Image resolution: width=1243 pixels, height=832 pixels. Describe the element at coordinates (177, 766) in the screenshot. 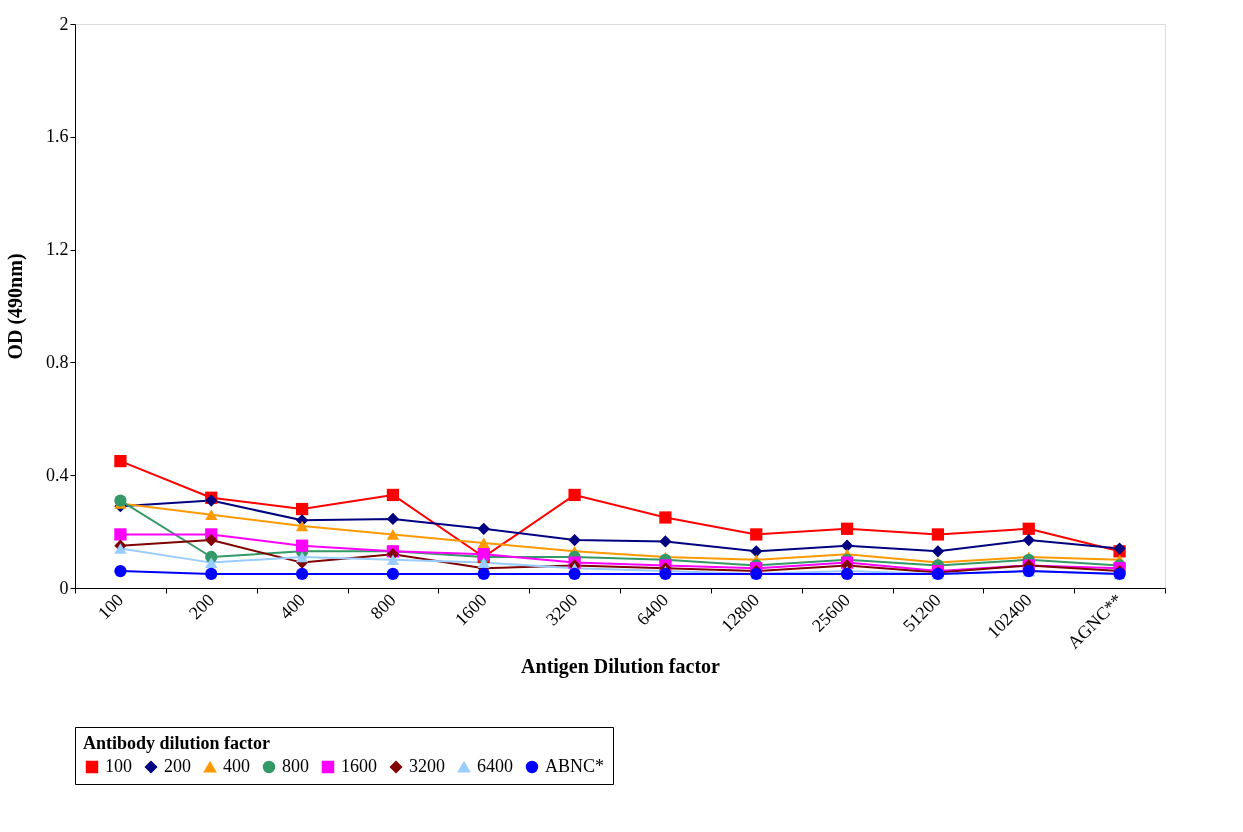

I see `legend-label: 200` at that location.